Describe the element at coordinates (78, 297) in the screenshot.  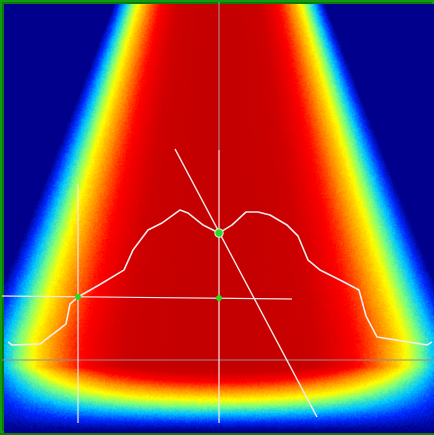
I see `left-intersection-handle` at that location.